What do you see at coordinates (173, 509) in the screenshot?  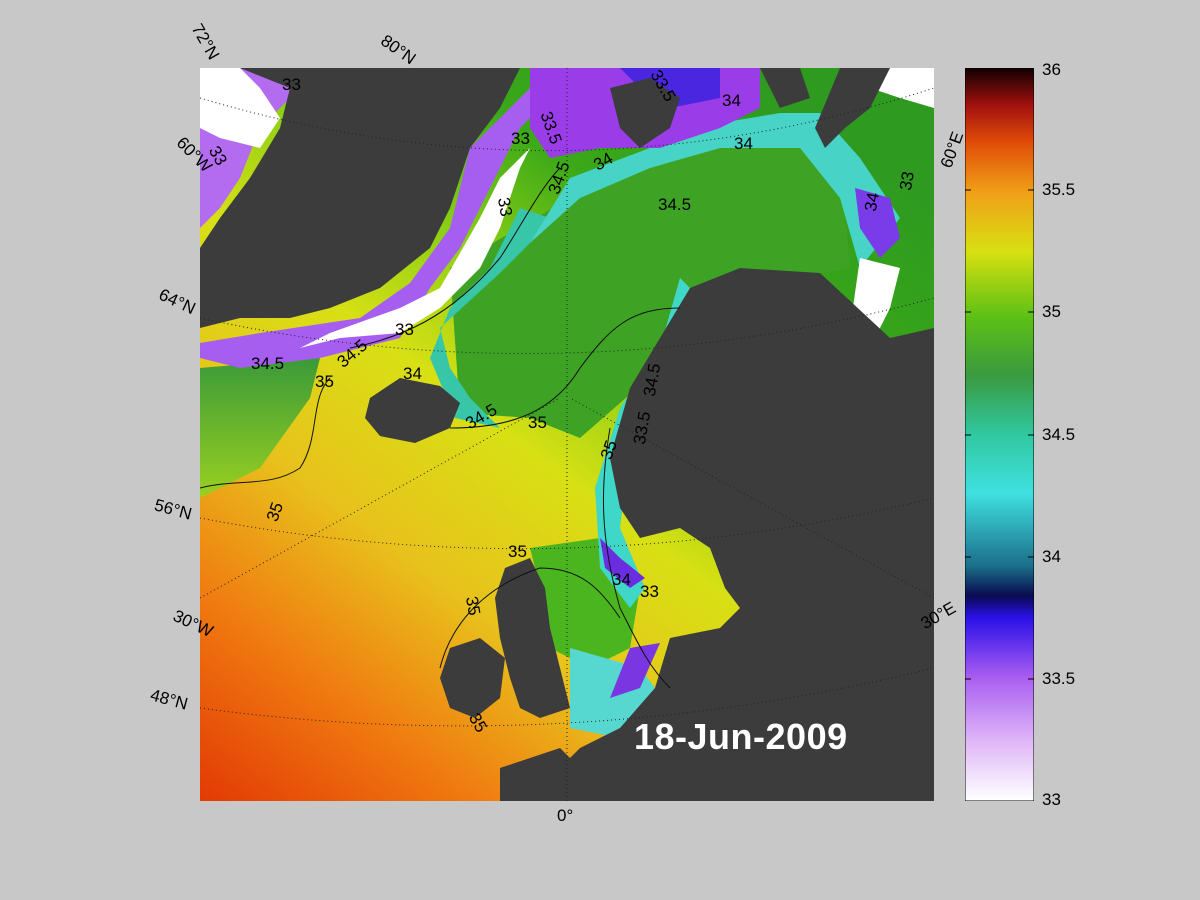 I see `lat-label-56n: 56°N` at bounding box center [173, 509].